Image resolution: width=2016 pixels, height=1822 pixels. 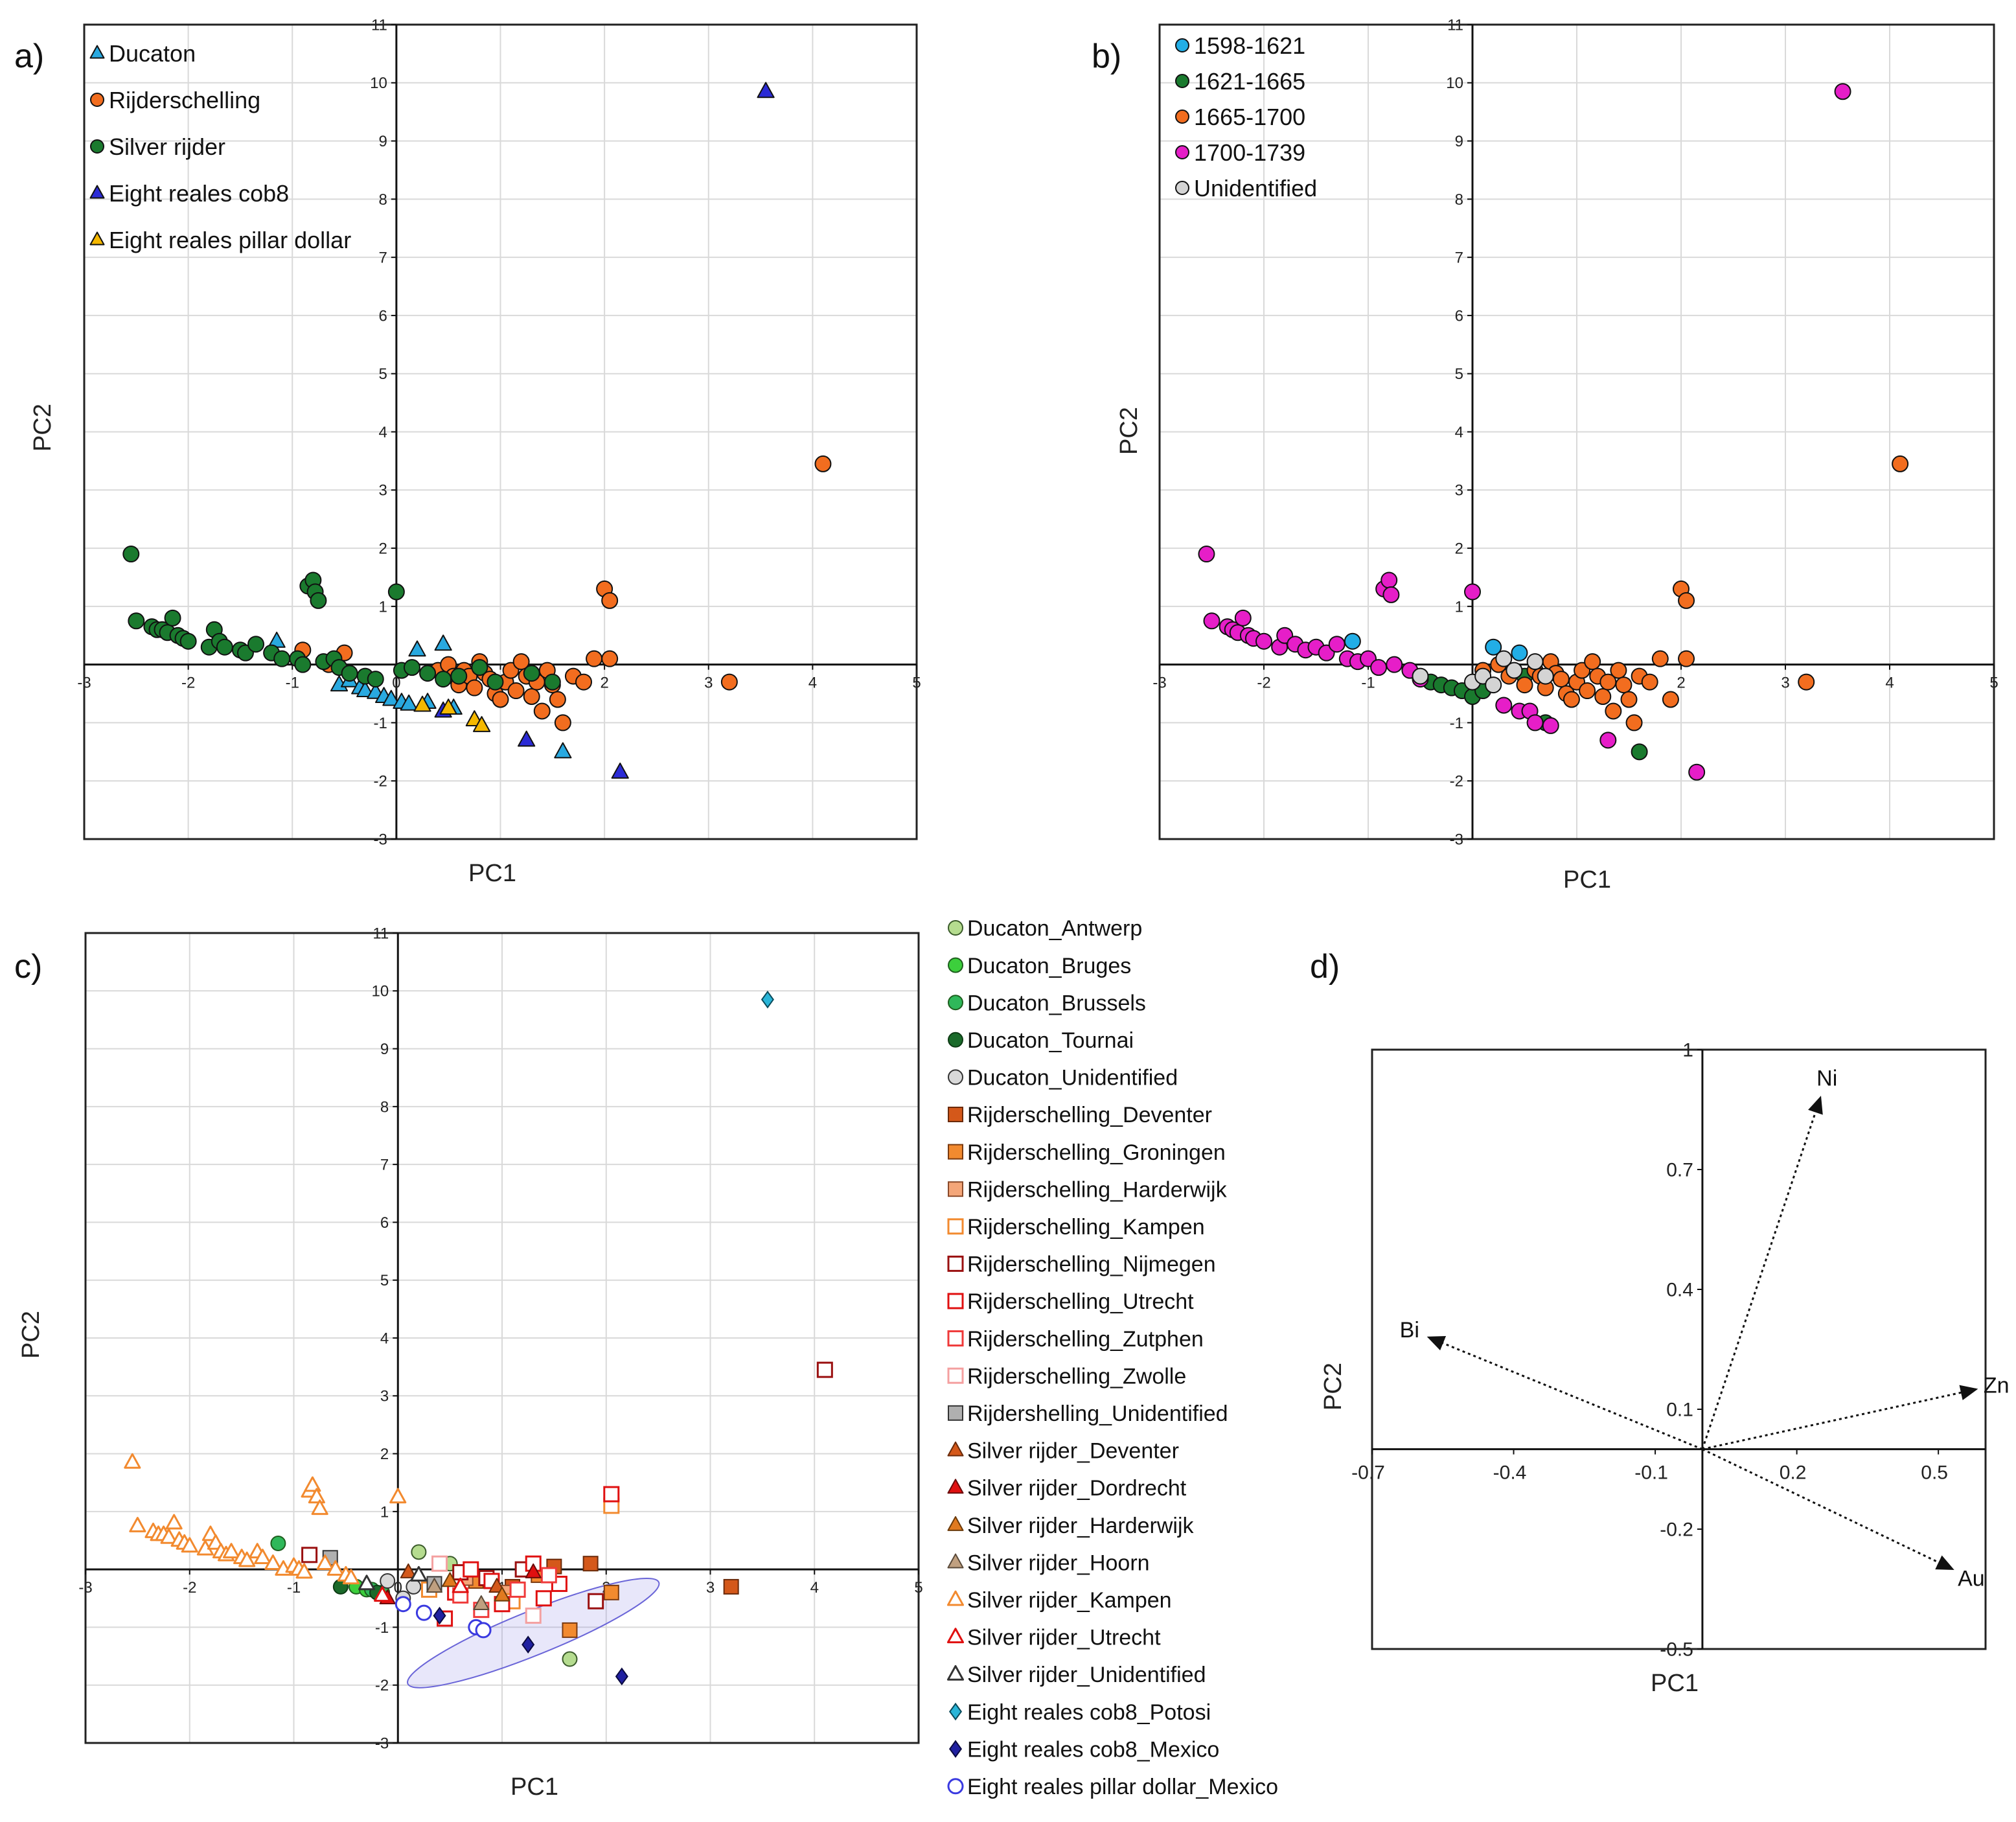 I want to click on y-tick-label: 3, so click(x=1459, y=491).